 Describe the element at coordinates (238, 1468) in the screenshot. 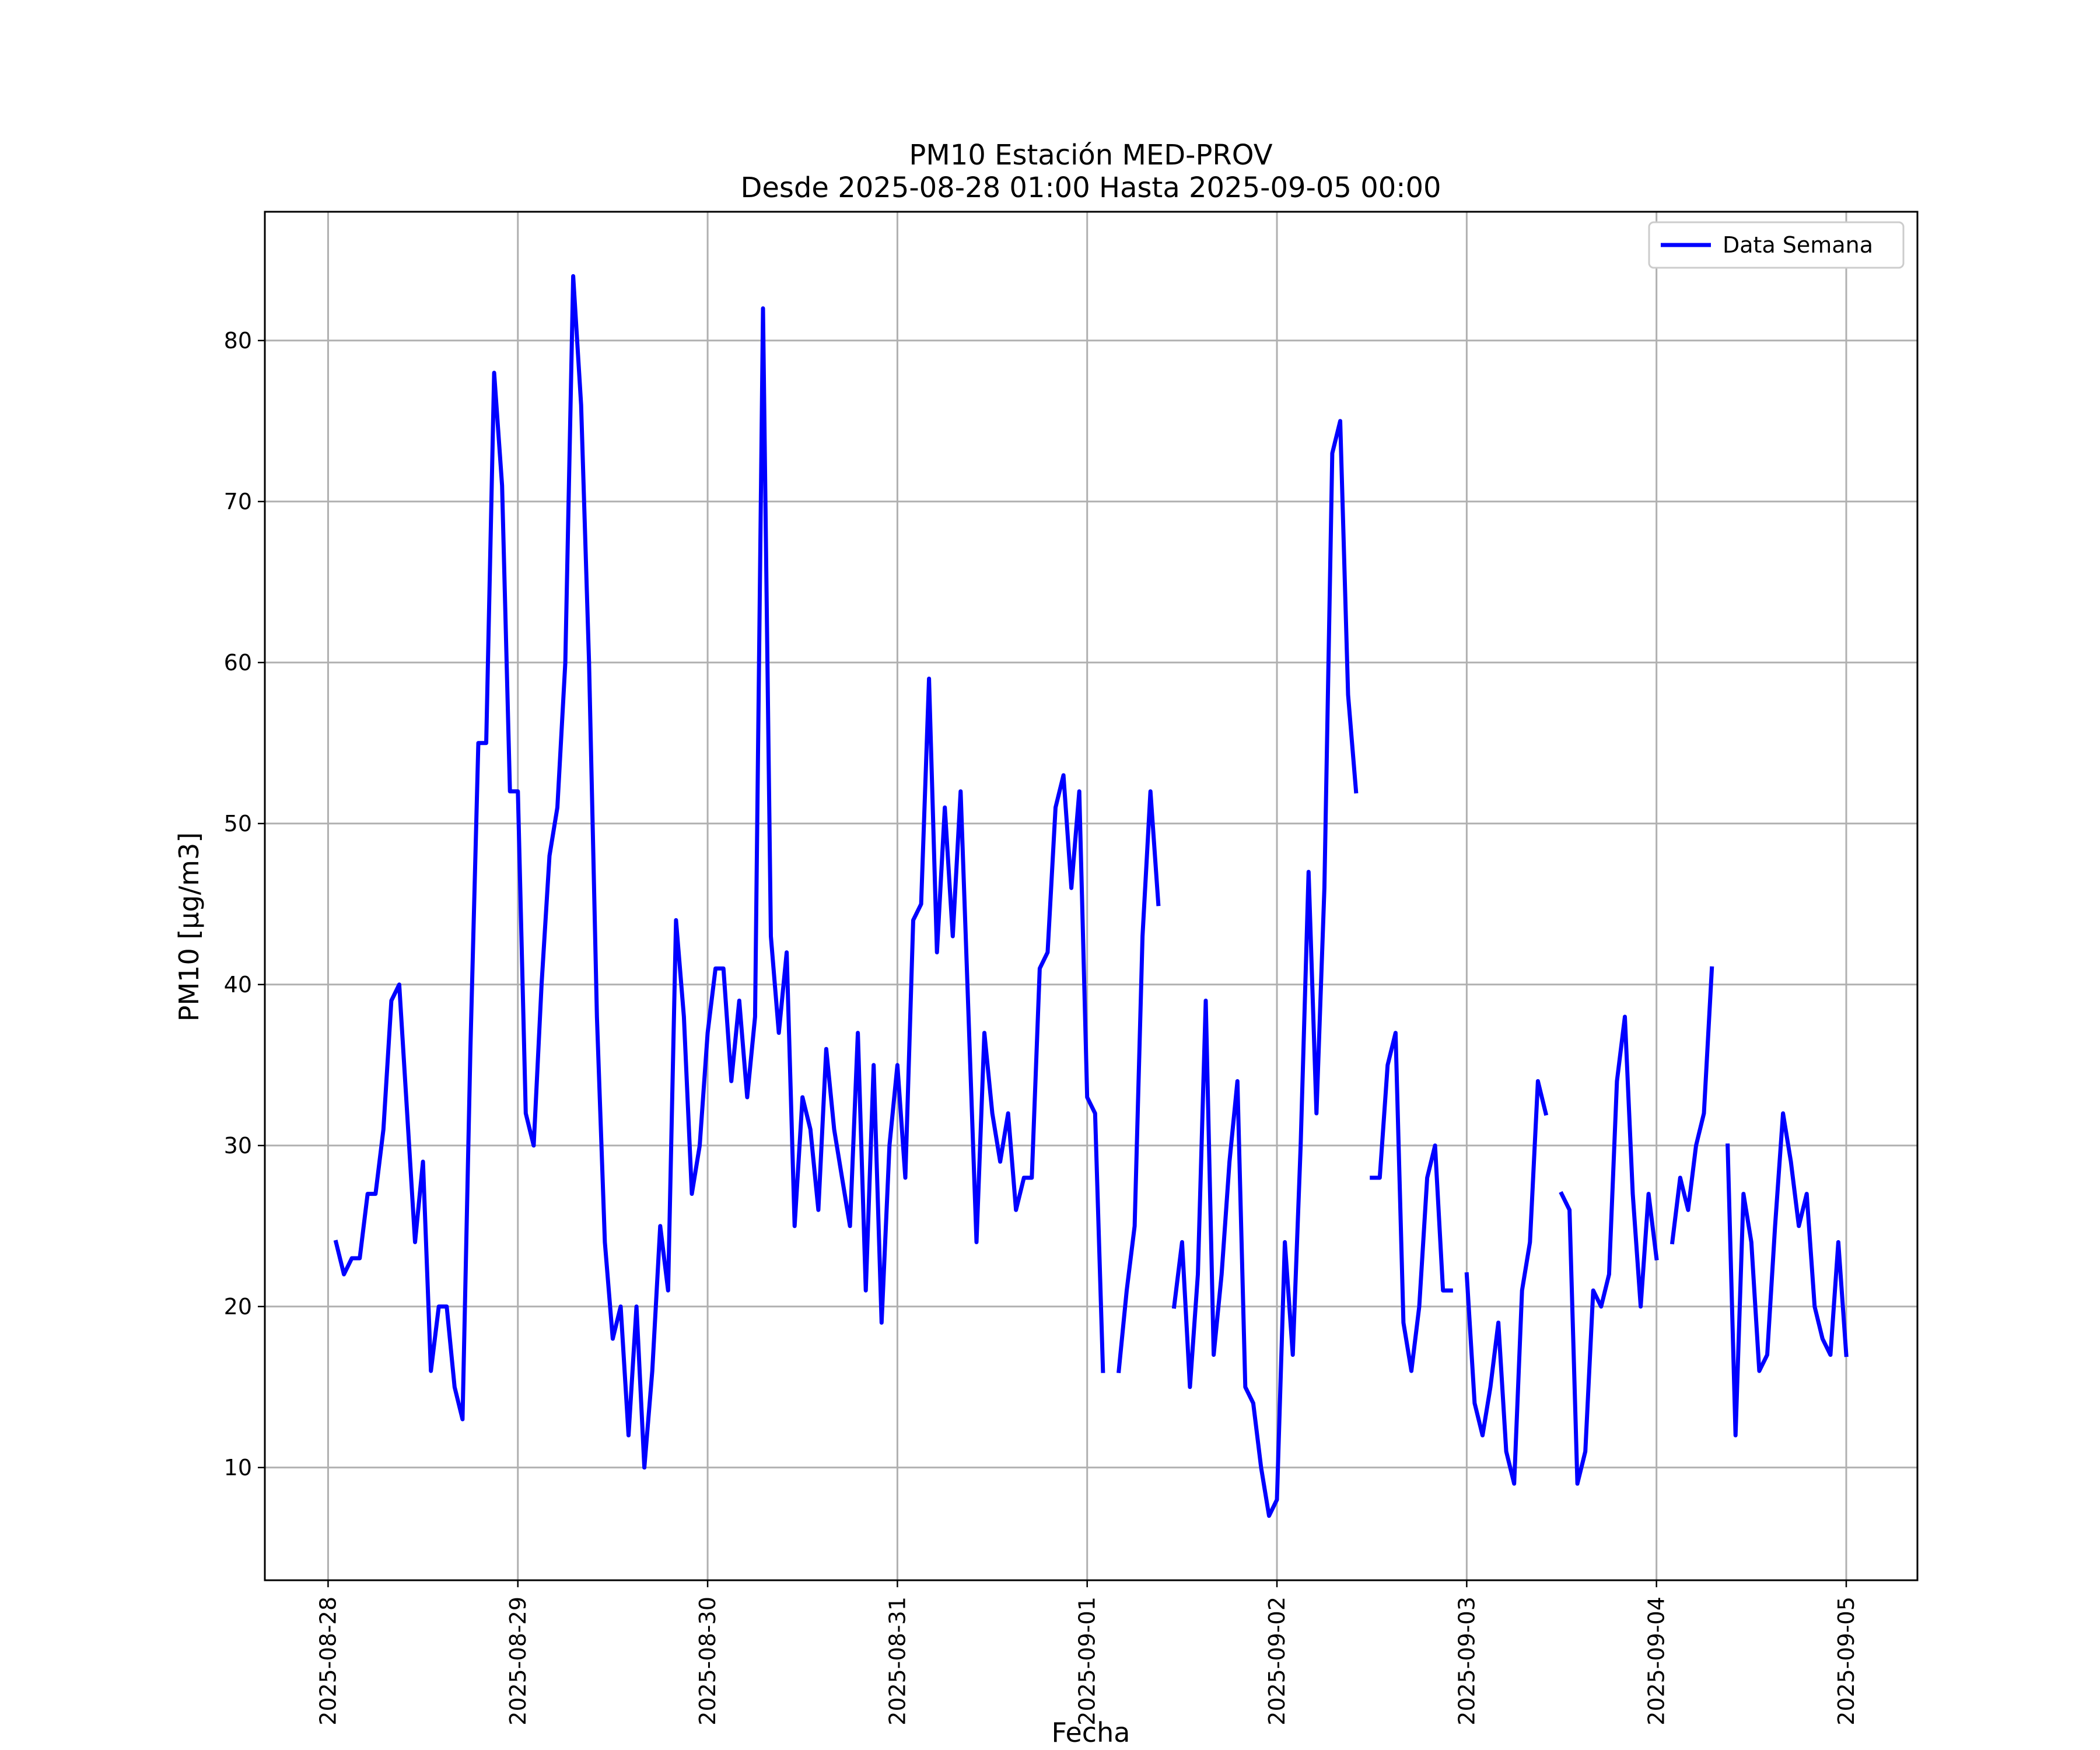

I see `y-tick-label: 10` at that location.